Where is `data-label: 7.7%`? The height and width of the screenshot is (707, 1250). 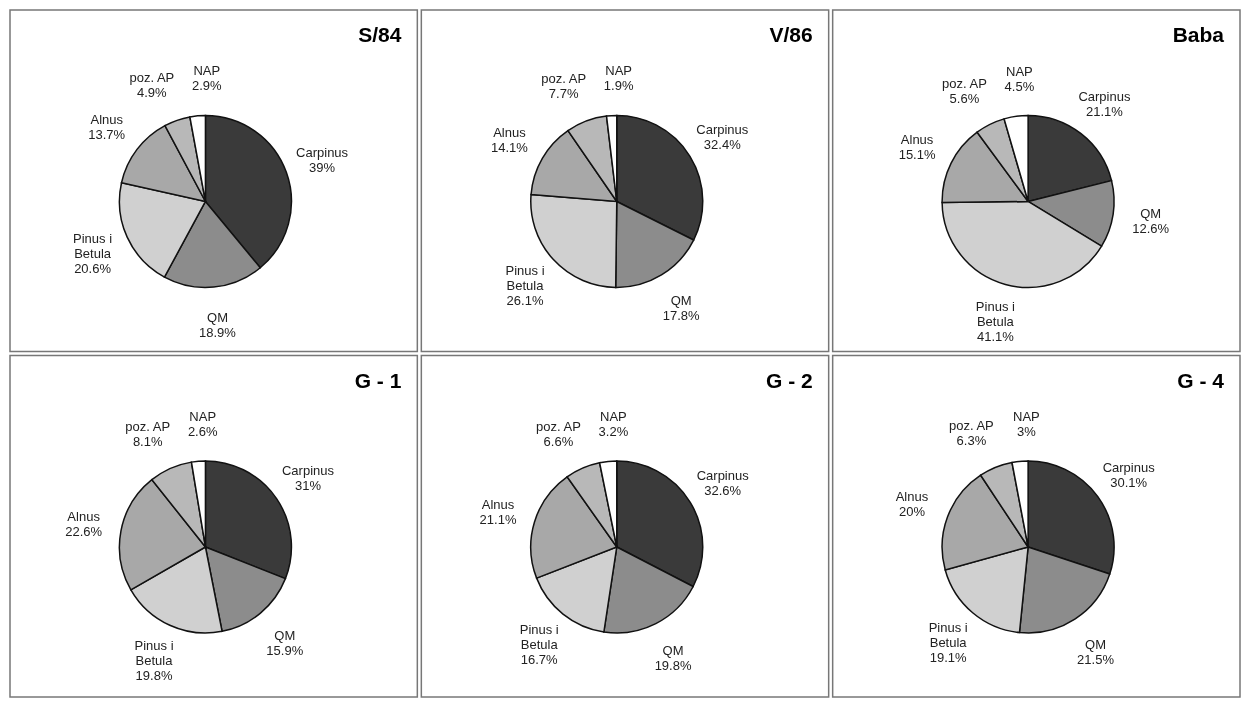
data-label: 7.7% is located at coordinates (563, 93).